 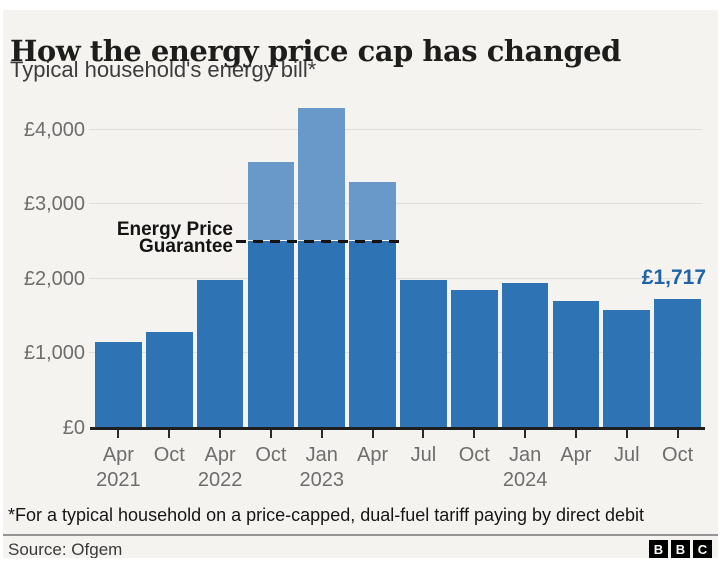 I want to click on latest-value-annotation: £1,717, so click(x=673, y=277).